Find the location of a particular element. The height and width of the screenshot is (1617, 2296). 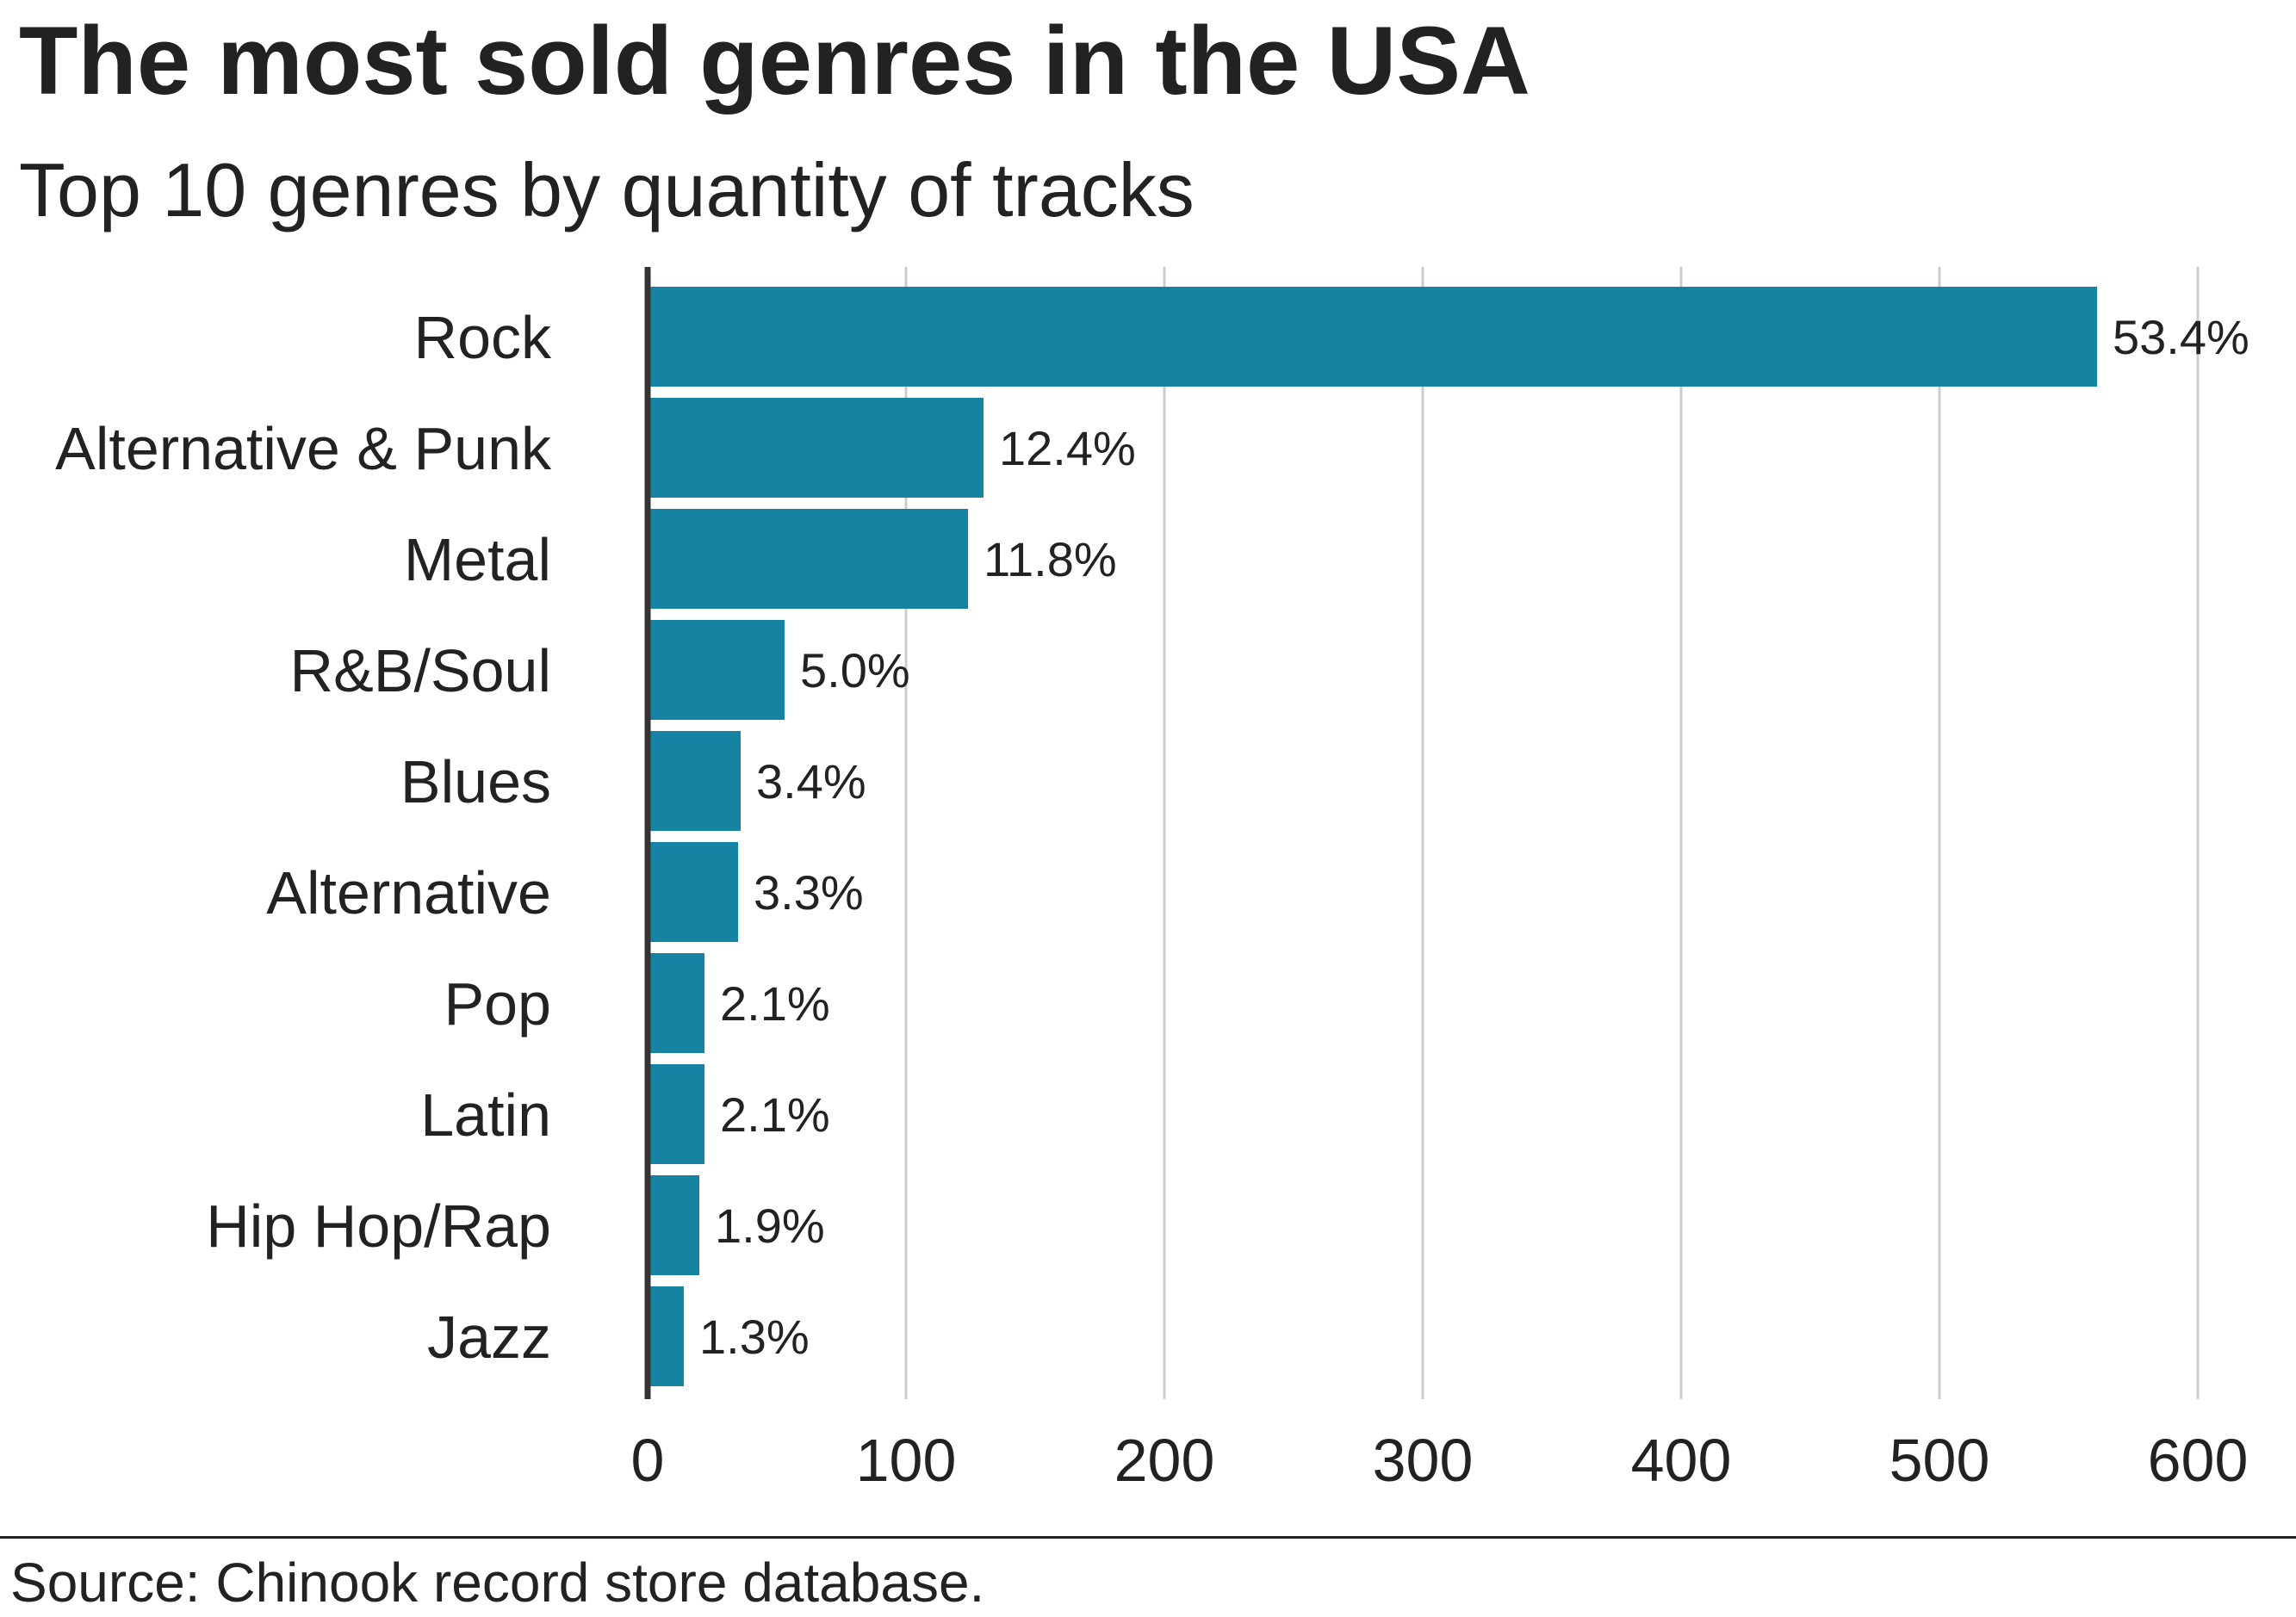

category-label: Latin is located at coordinates (485, 1115).